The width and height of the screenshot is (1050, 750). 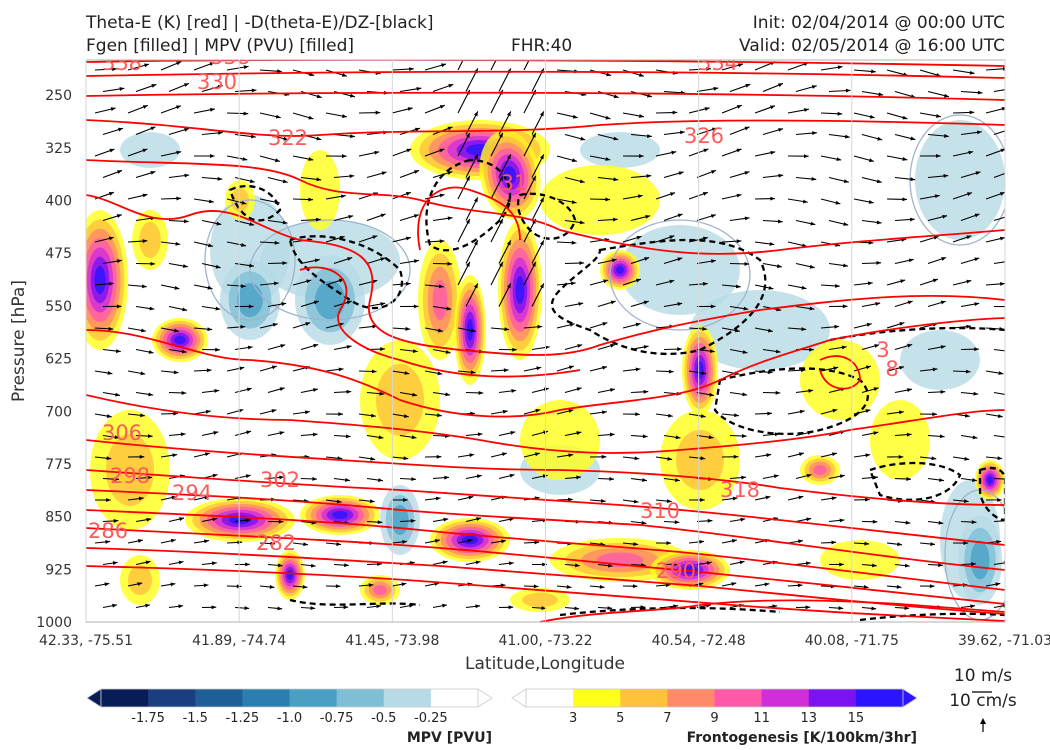 I want to click on y-tick-label: 550, so click(x=58, y=307).